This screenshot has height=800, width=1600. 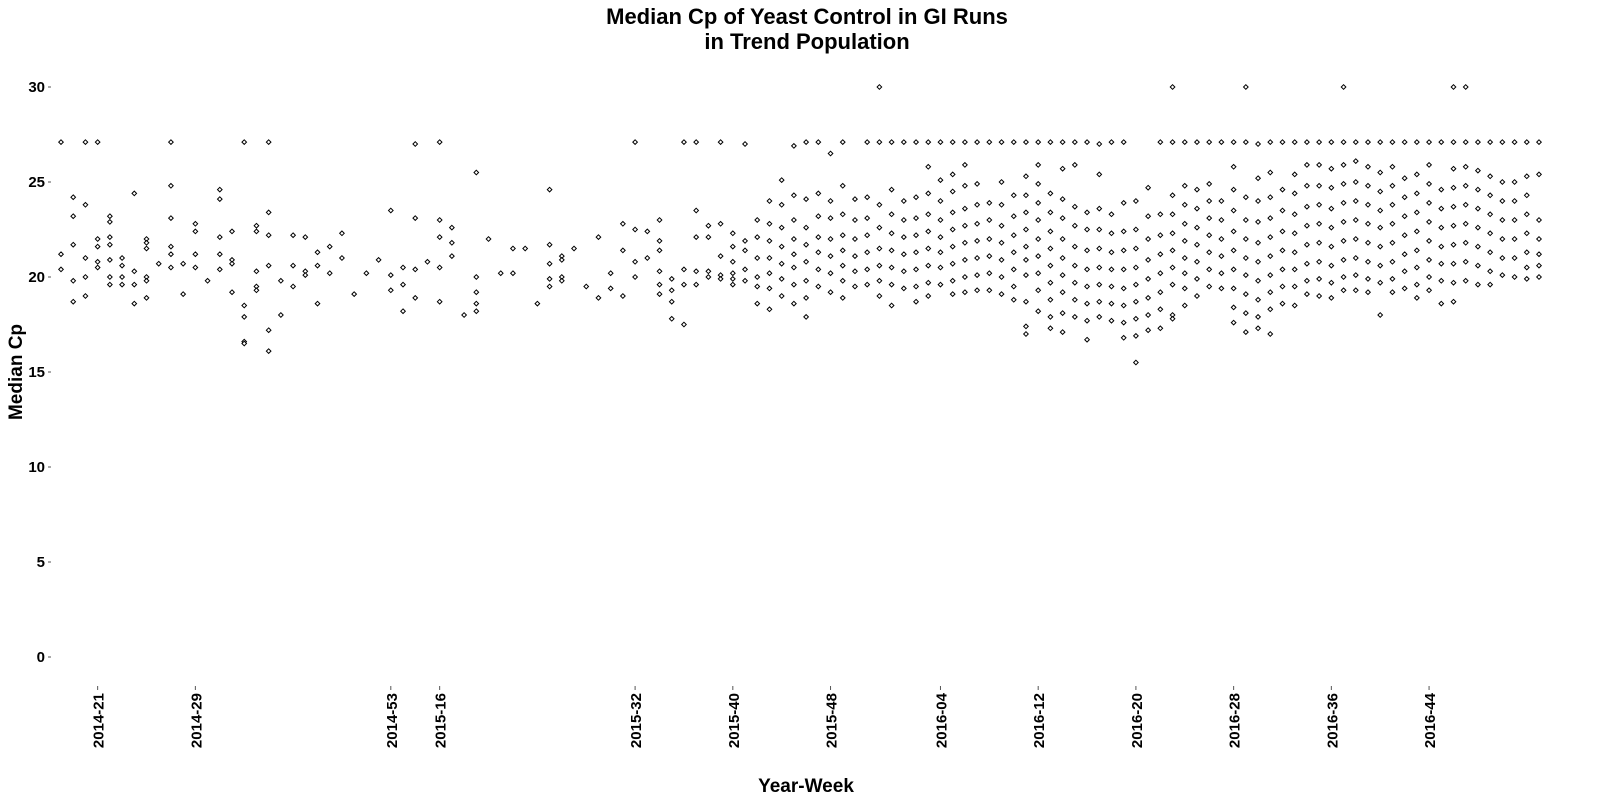 I want to click on x-tick-label: 2016-12, so click(x=1039, y=720).